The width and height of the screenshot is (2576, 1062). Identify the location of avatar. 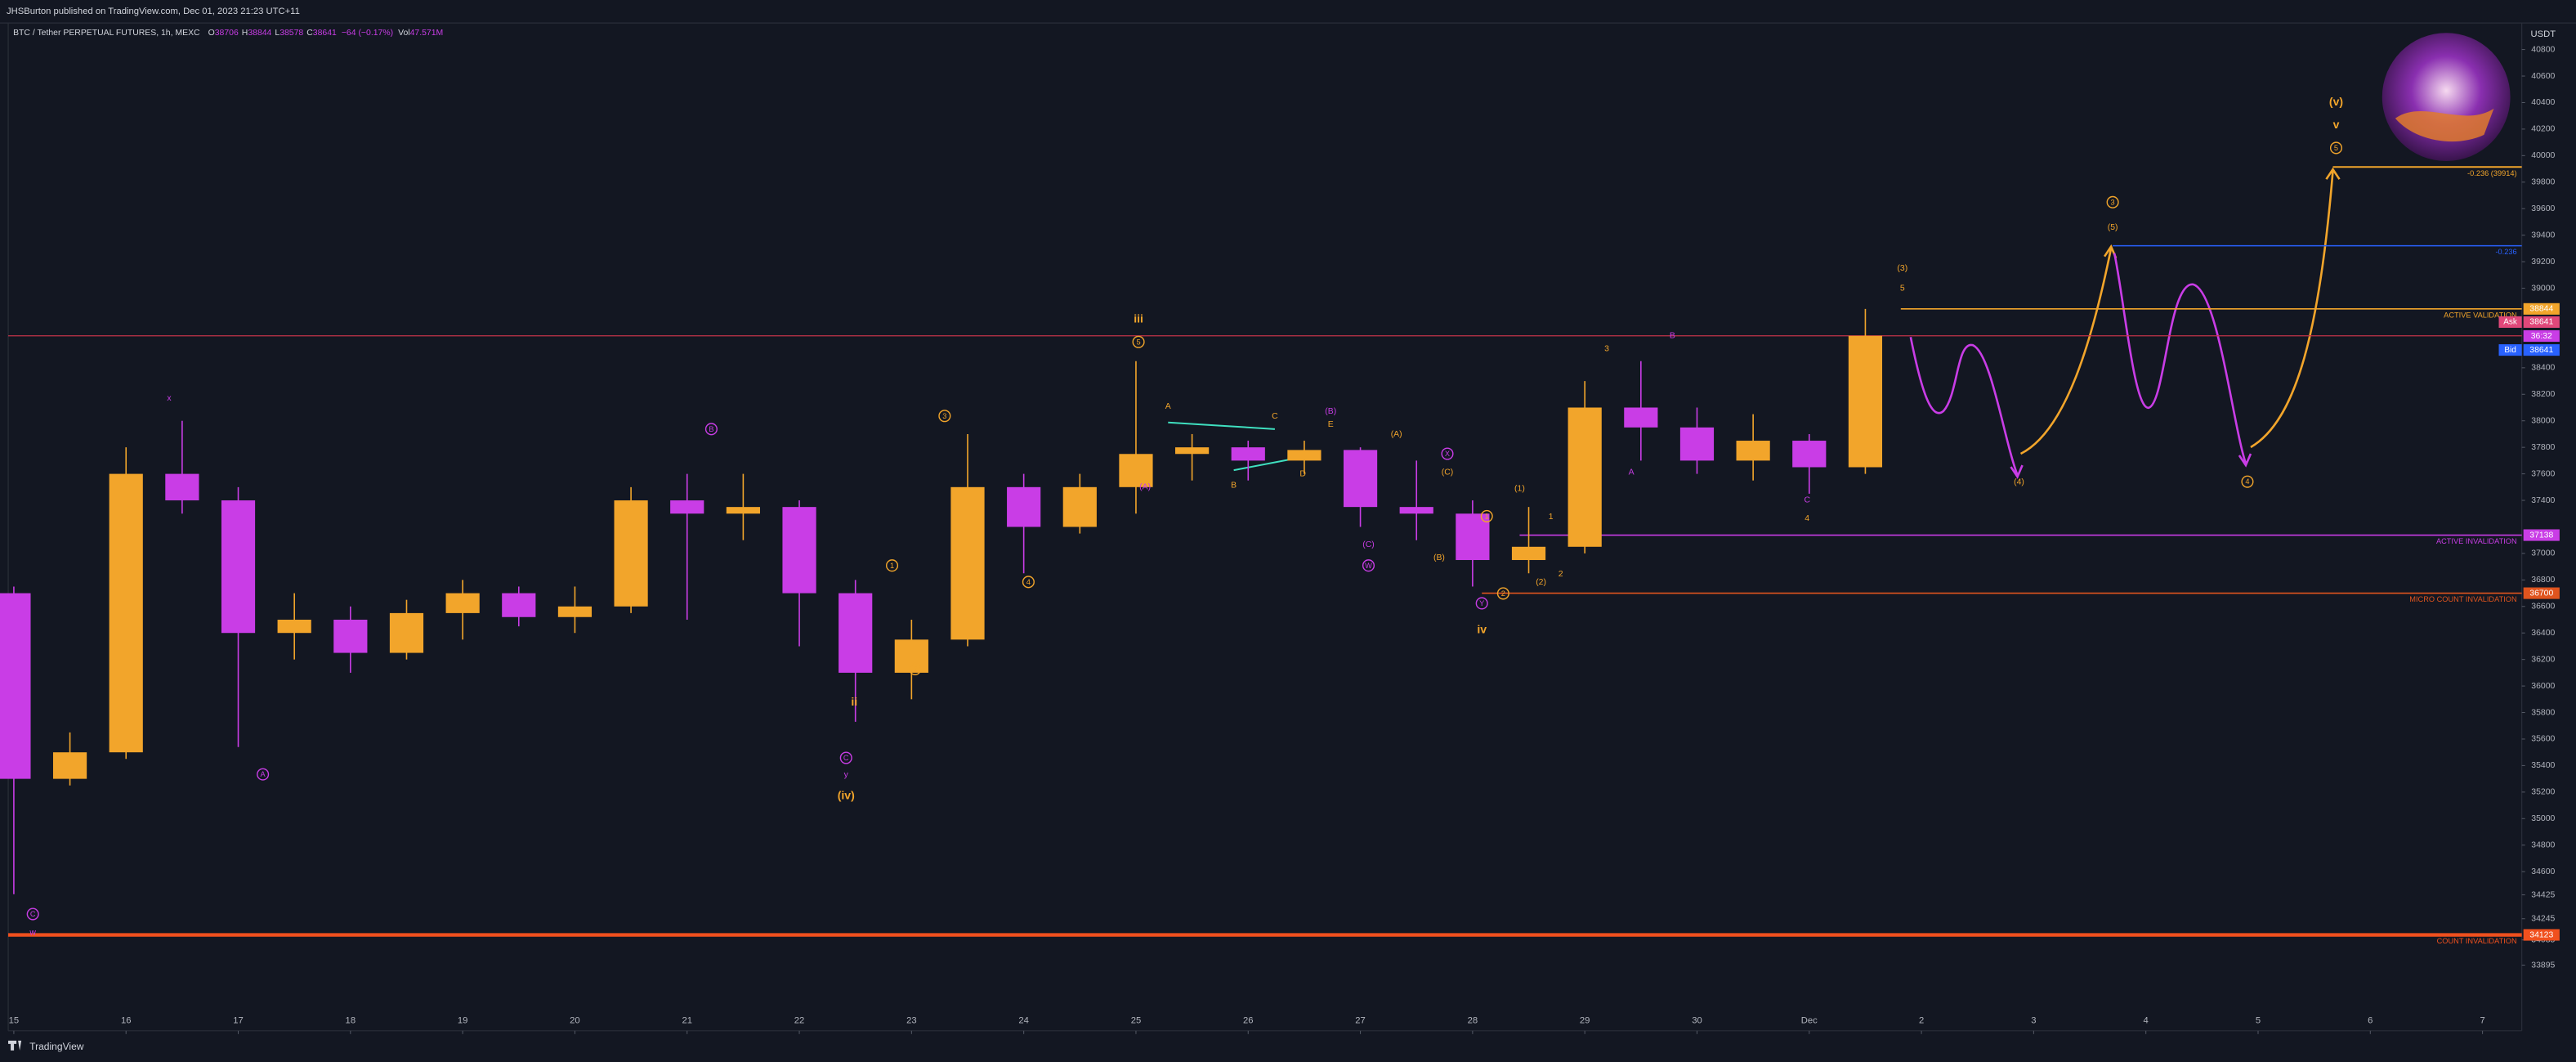
(2446, 97).